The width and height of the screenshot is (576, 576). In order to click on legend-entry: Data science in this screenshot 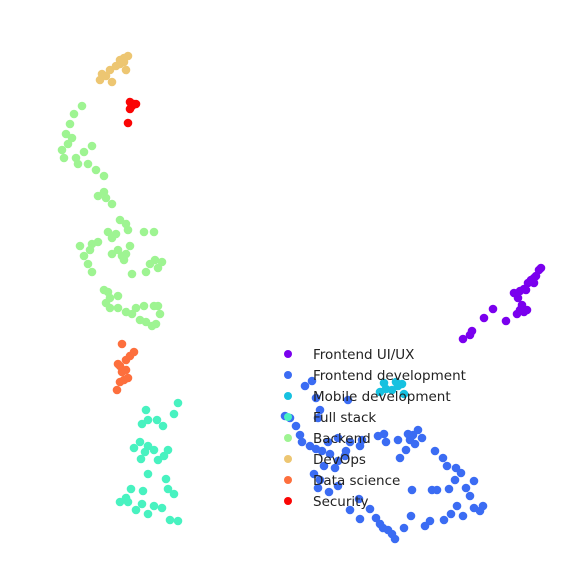, I will do `click(342, 481)`.